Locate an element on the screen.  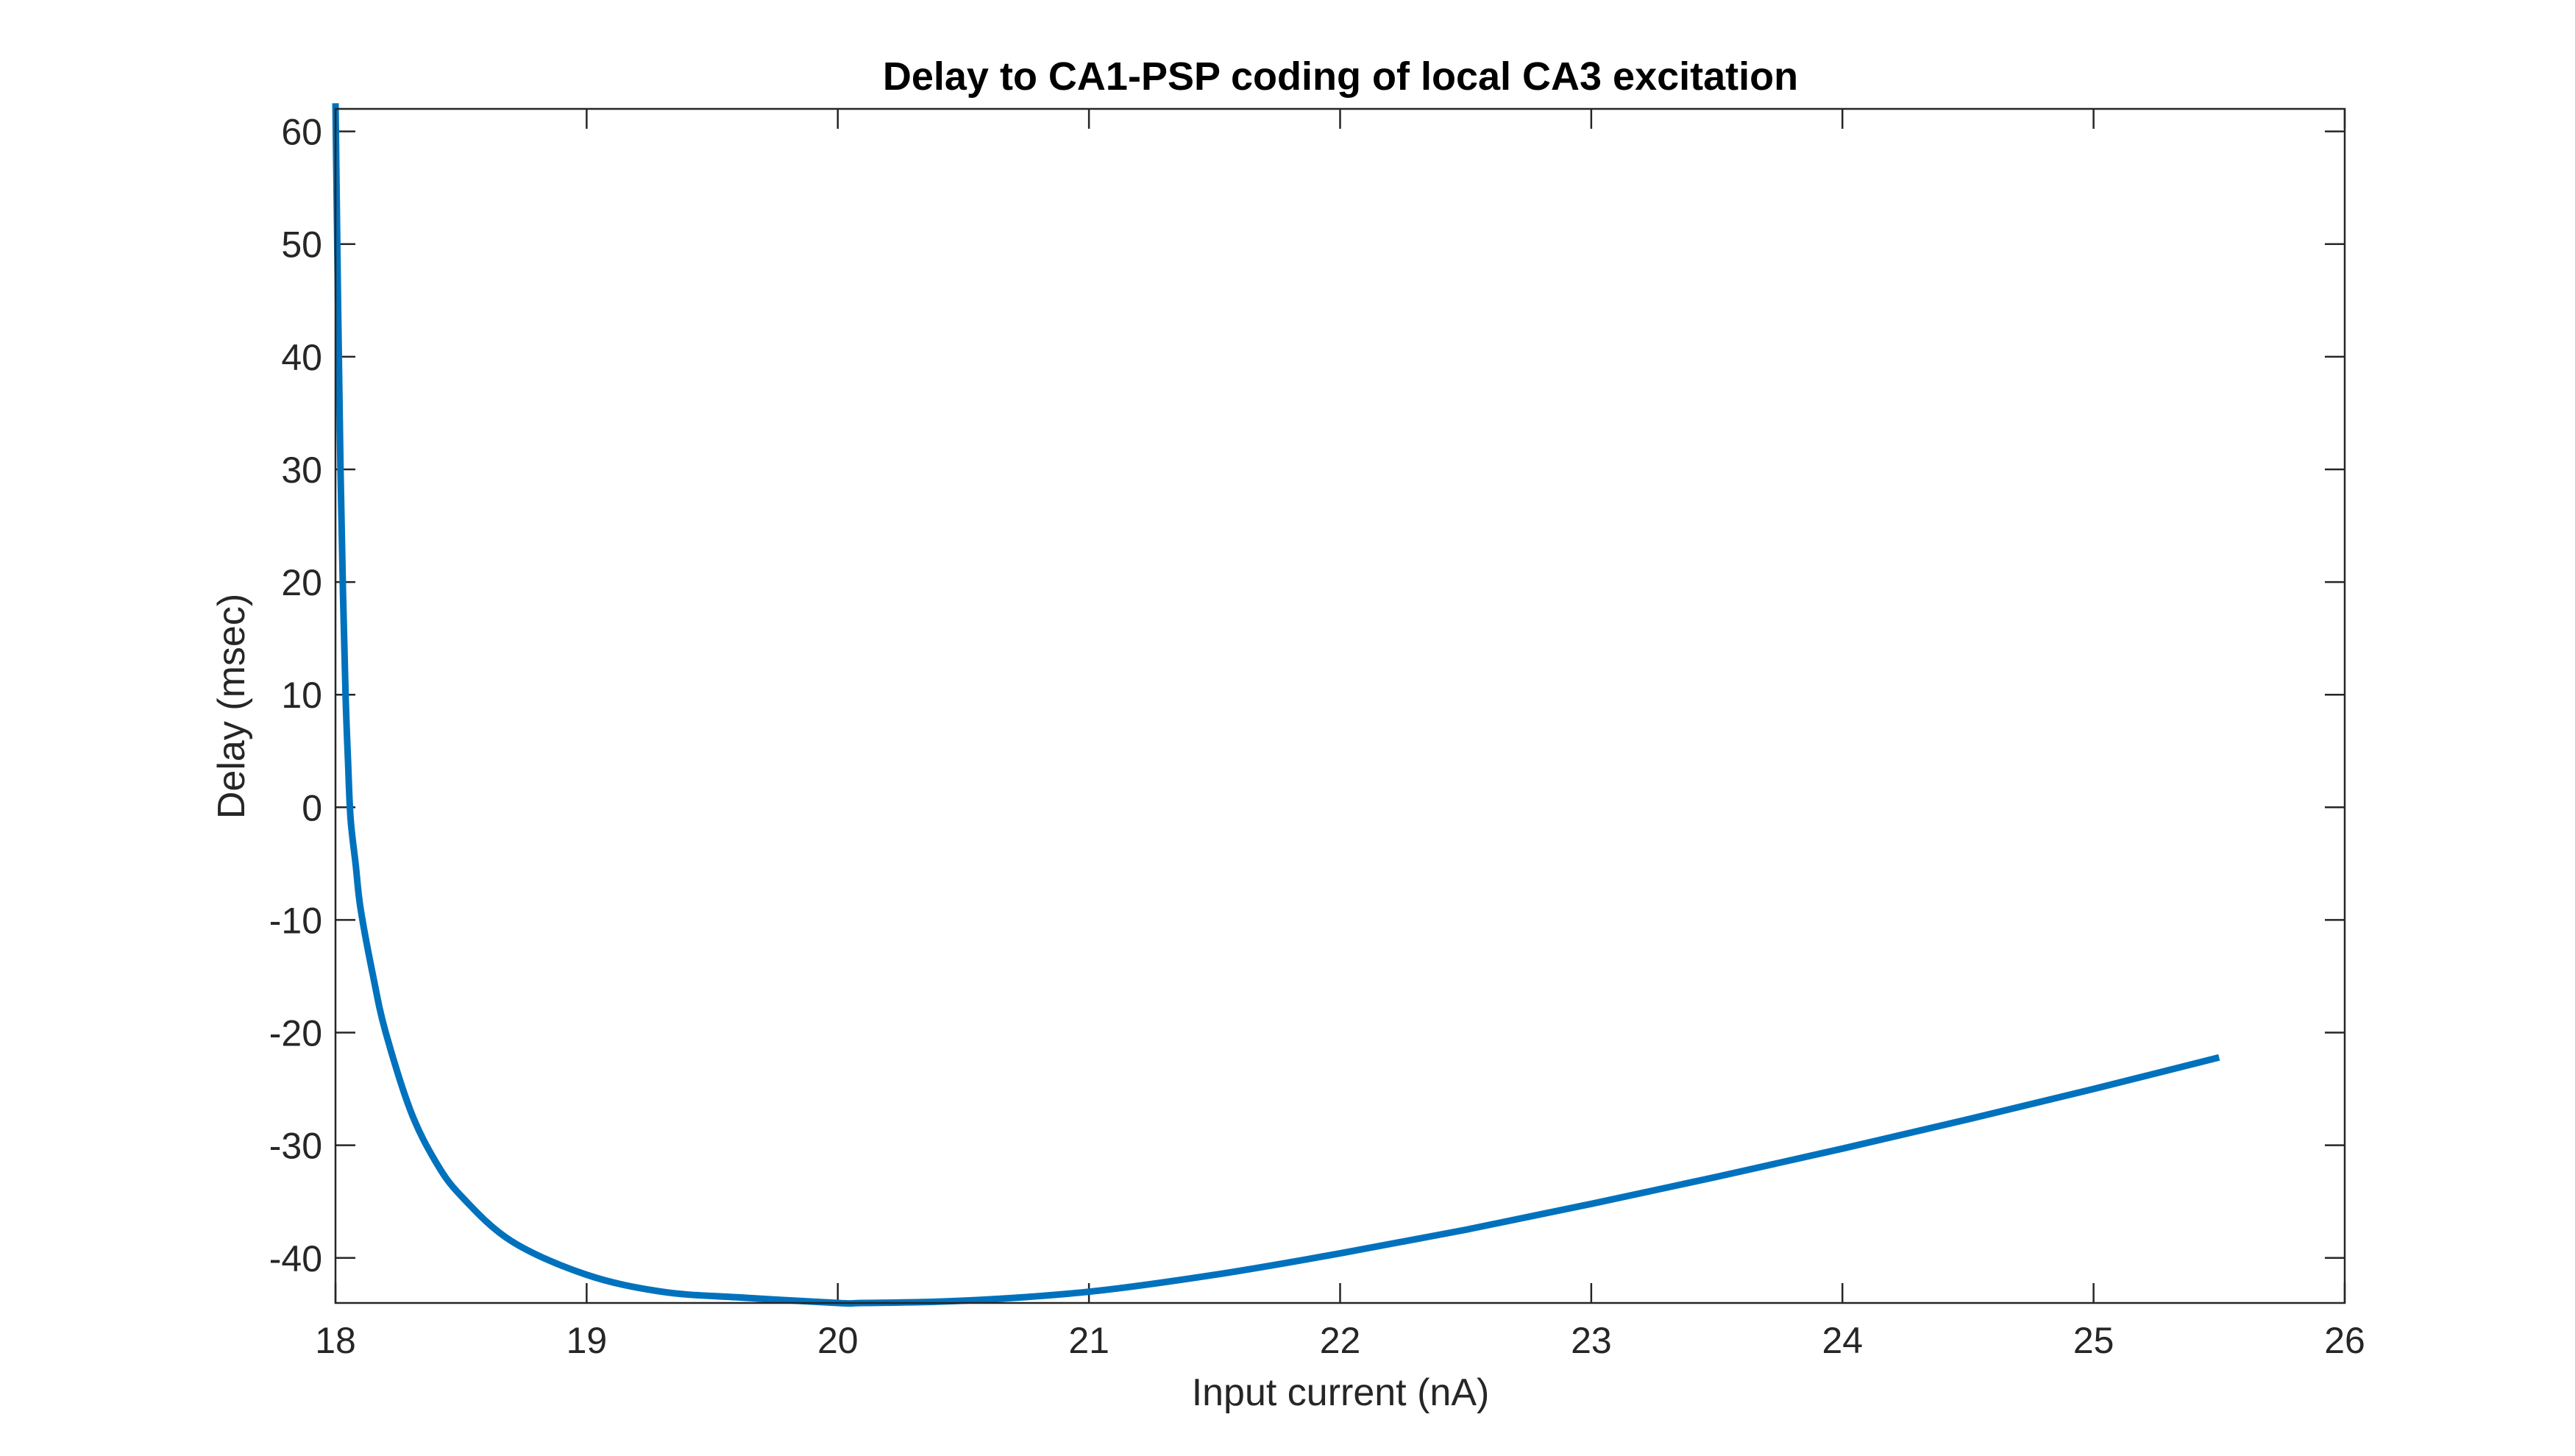
x-tick-label: 19 is located at coordinates (587, 1341).